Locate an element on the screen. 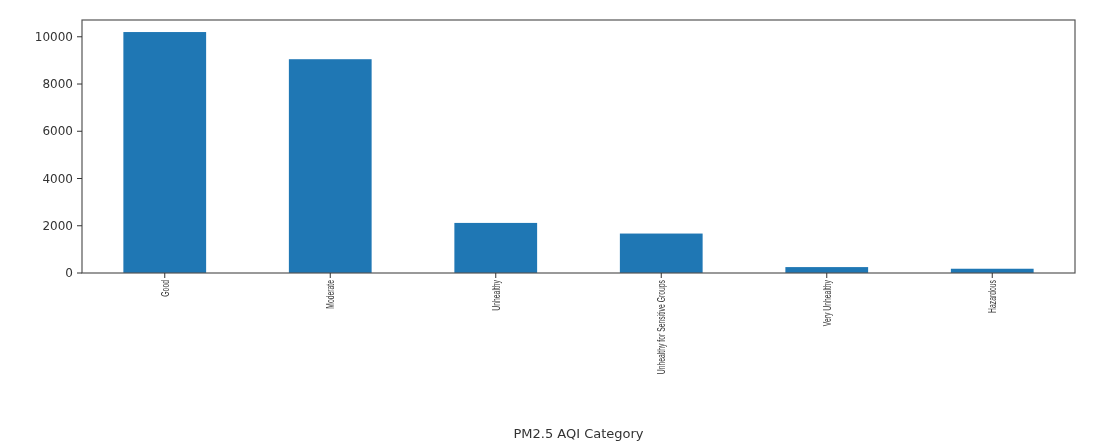 The image size is (1094, 448). x-tick-label: Moderate is located at coordinates (330, 294).